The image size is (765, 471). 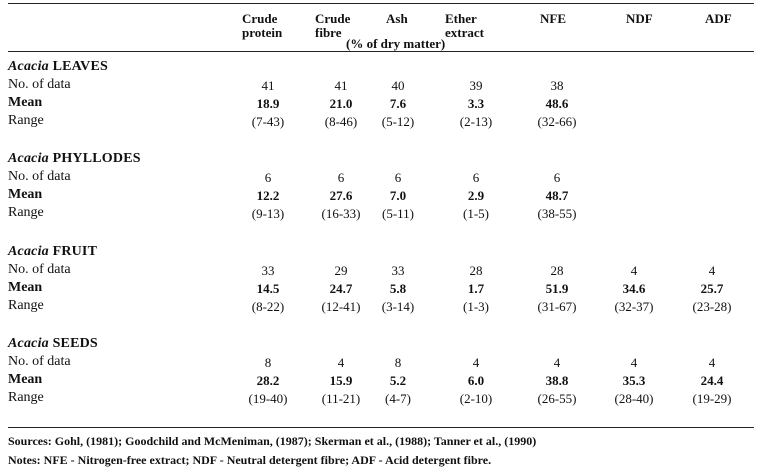 What do you see at coordinates (268, 288) in the screenshot?
I see `table-cell: 14.5` at bounding box center [268, 288].